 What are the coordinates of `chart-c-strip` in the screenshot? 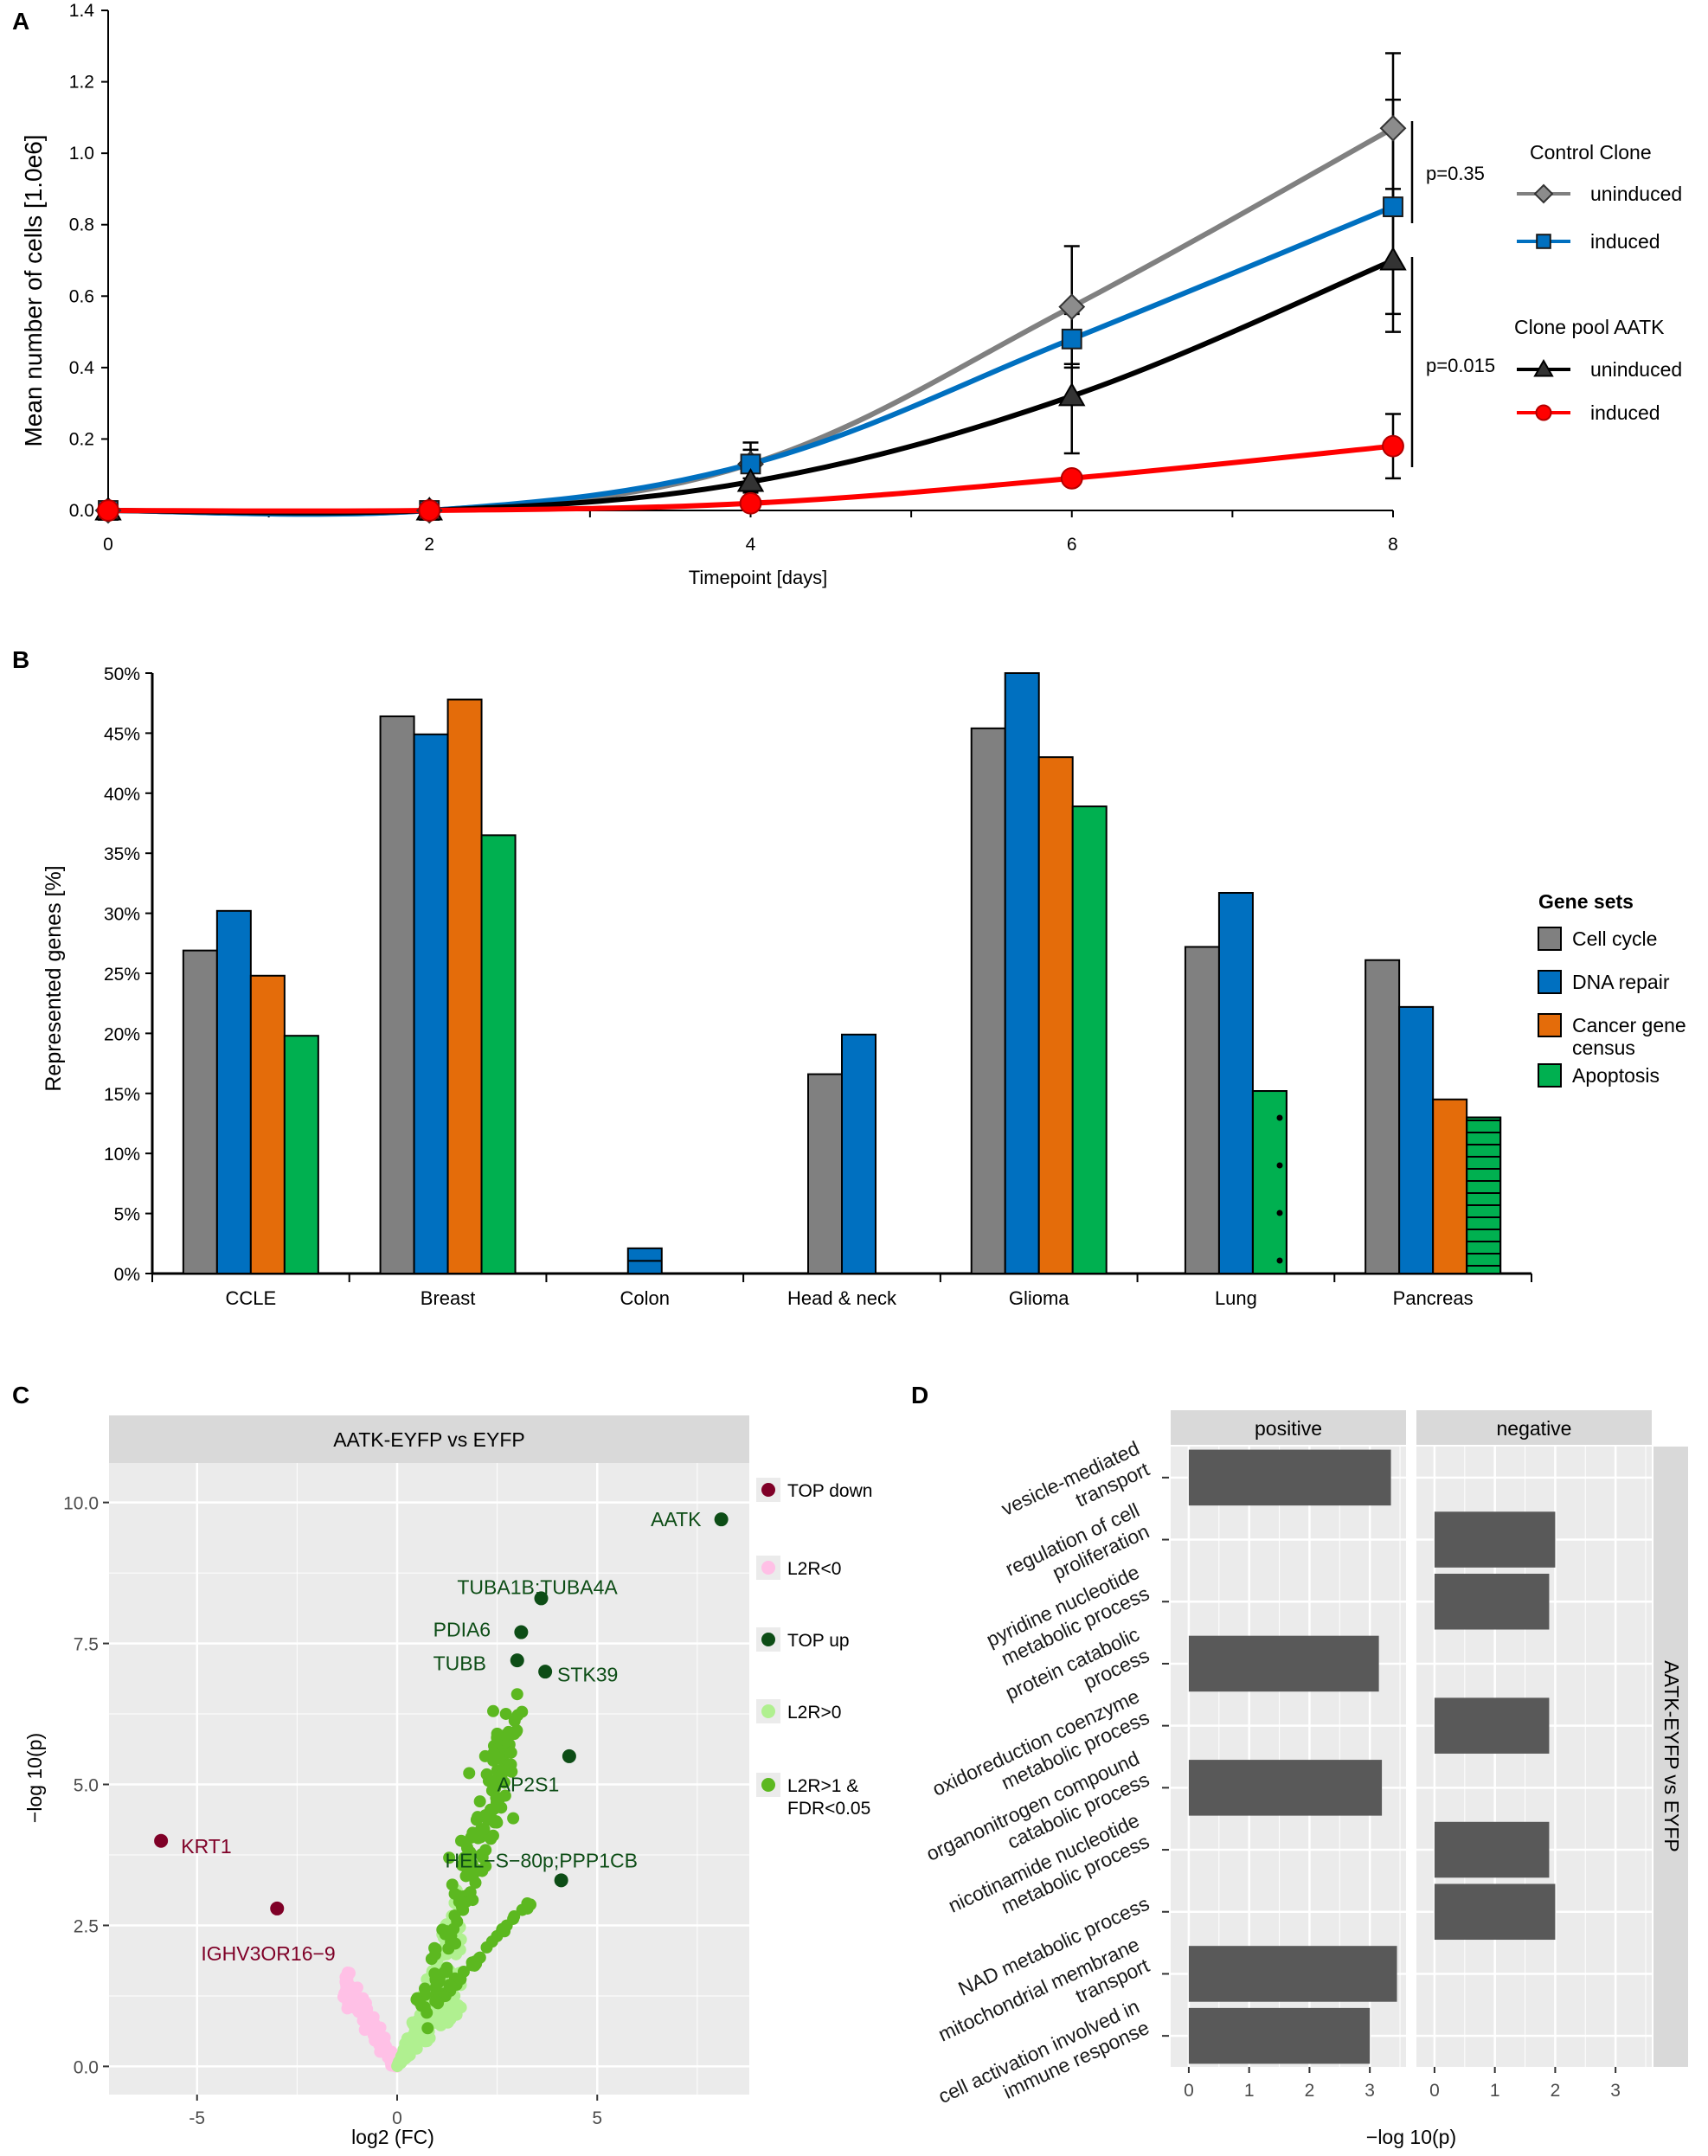 It's located at (429, 1439).